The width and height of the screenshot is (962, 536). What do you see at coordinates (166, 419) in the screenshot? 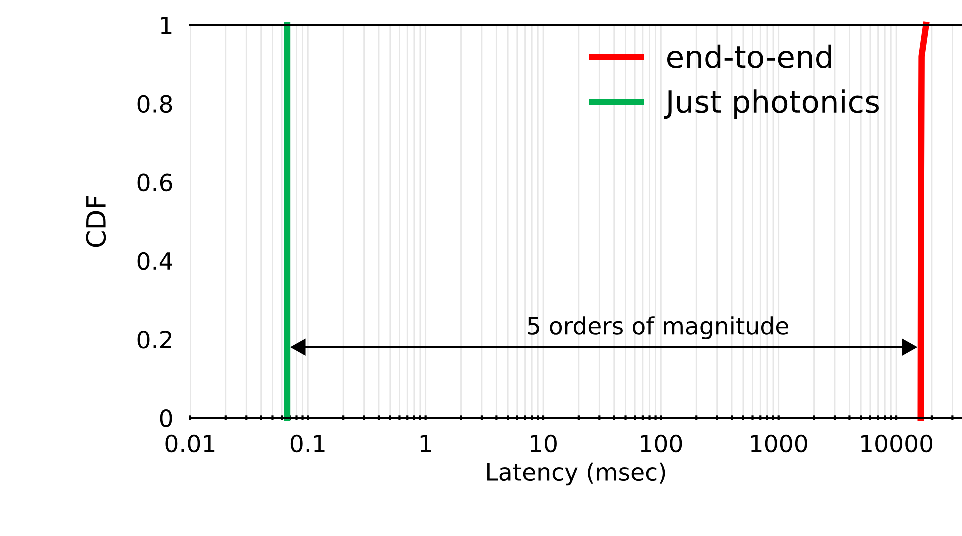
I see `y-tick-label: 0` at bounding box center [166, 419].